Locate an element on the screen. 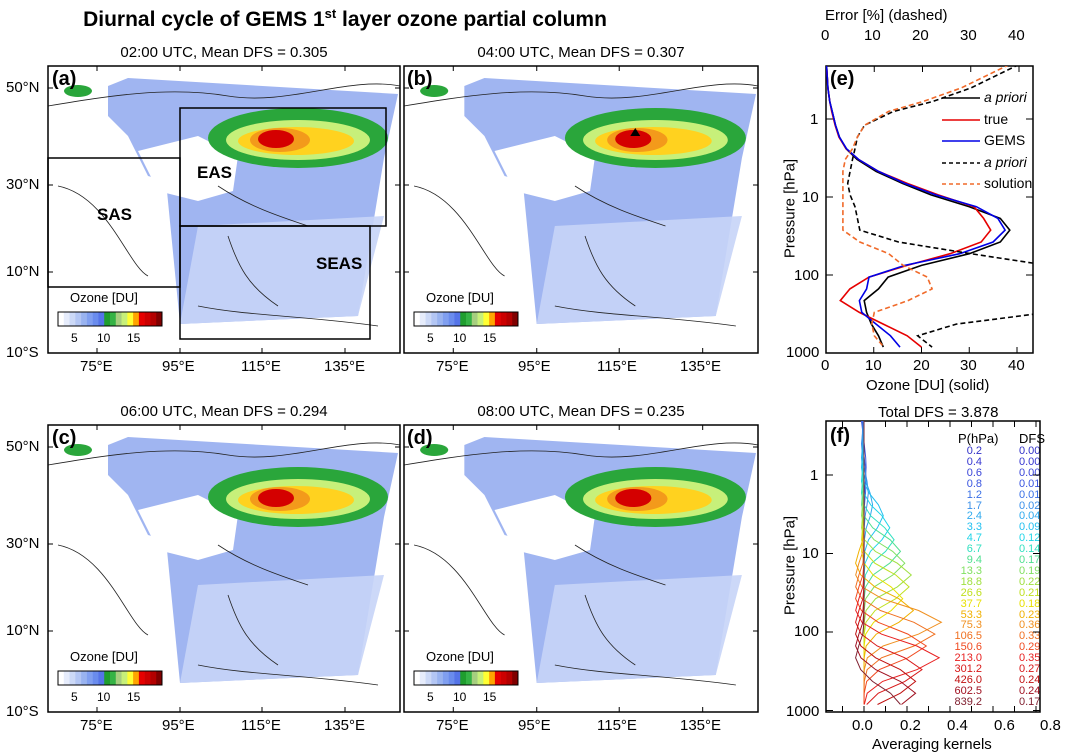  map-panel-d-title: 08:00 UTC, Mean DFS = 0.235 is located at coordinates (581, 411).